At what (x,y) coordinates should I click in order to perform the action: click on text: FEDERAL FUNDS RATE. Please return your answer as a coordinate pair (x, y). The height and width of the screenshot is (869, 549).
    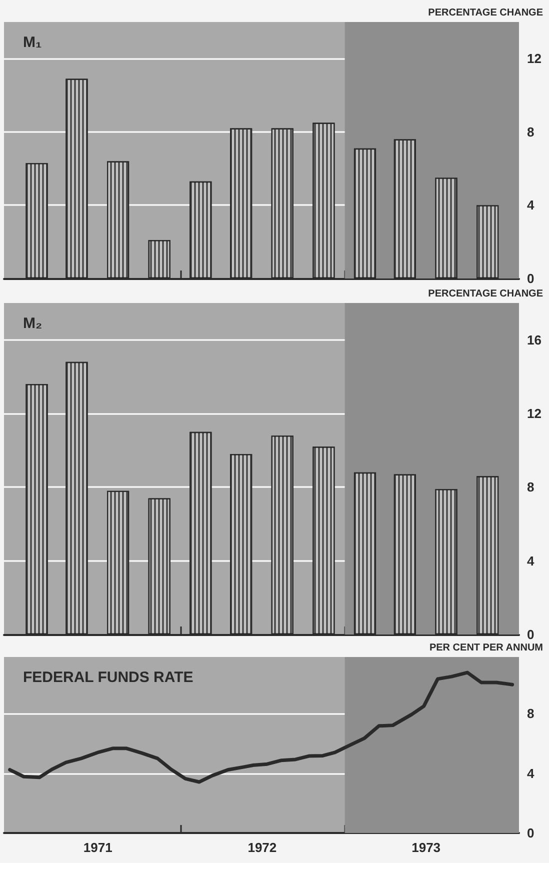
    Looking at the image, I should click on (108, 677).